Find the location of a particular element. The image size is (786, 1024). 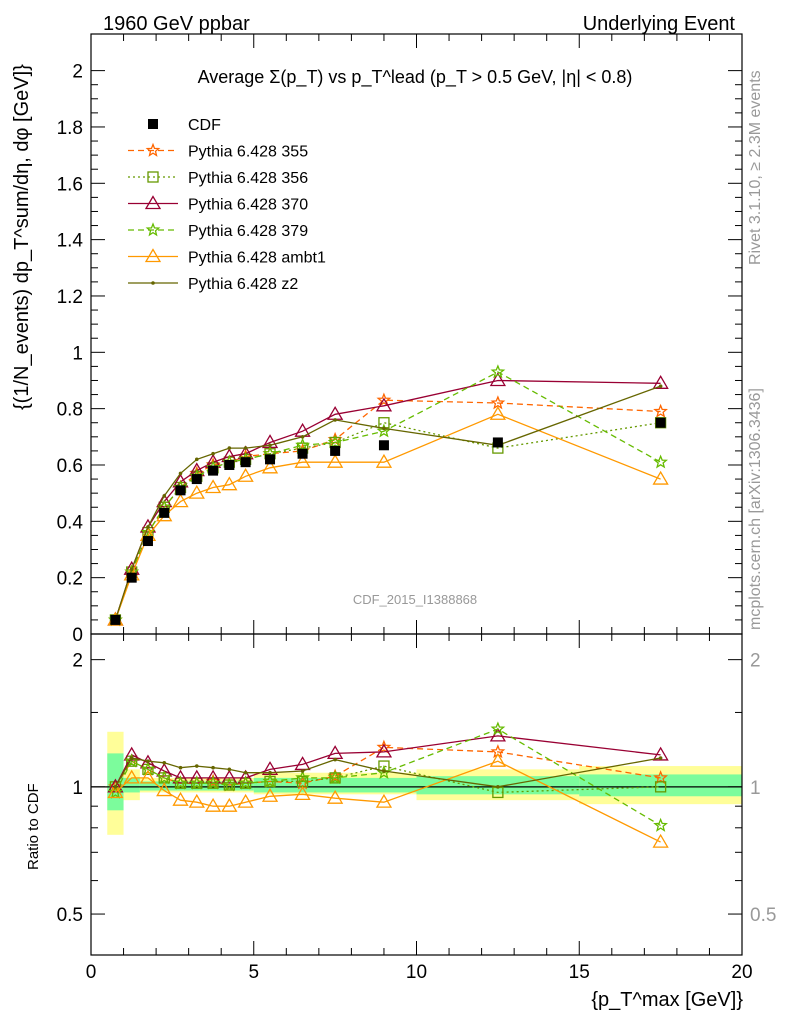

y-tick-label: 2 is located at coordinates (77, 72).